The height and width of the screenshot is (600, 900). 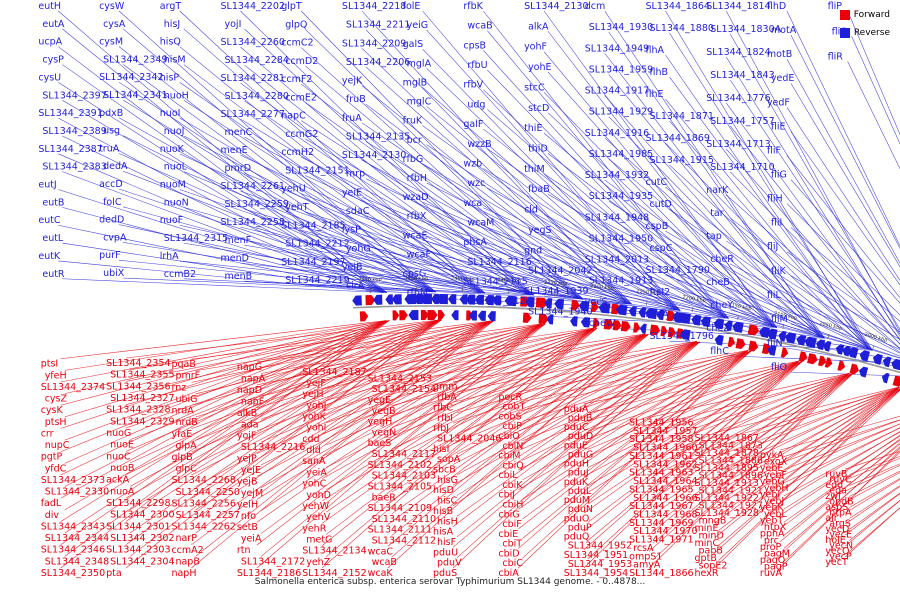 I want to click on gene-label: cysU, so click(x=49, y=77).